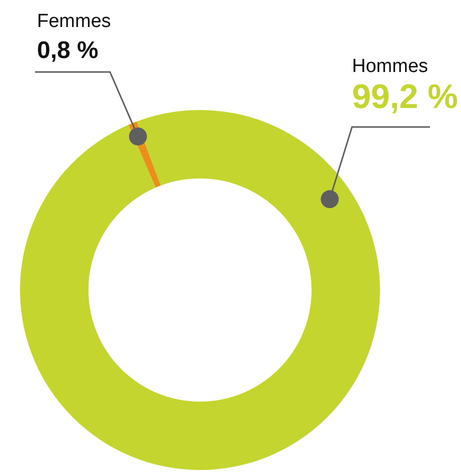 The height and width of the screenshot is (474, 461). I want to click on data-label: 0,8 %, so click(67, 50).